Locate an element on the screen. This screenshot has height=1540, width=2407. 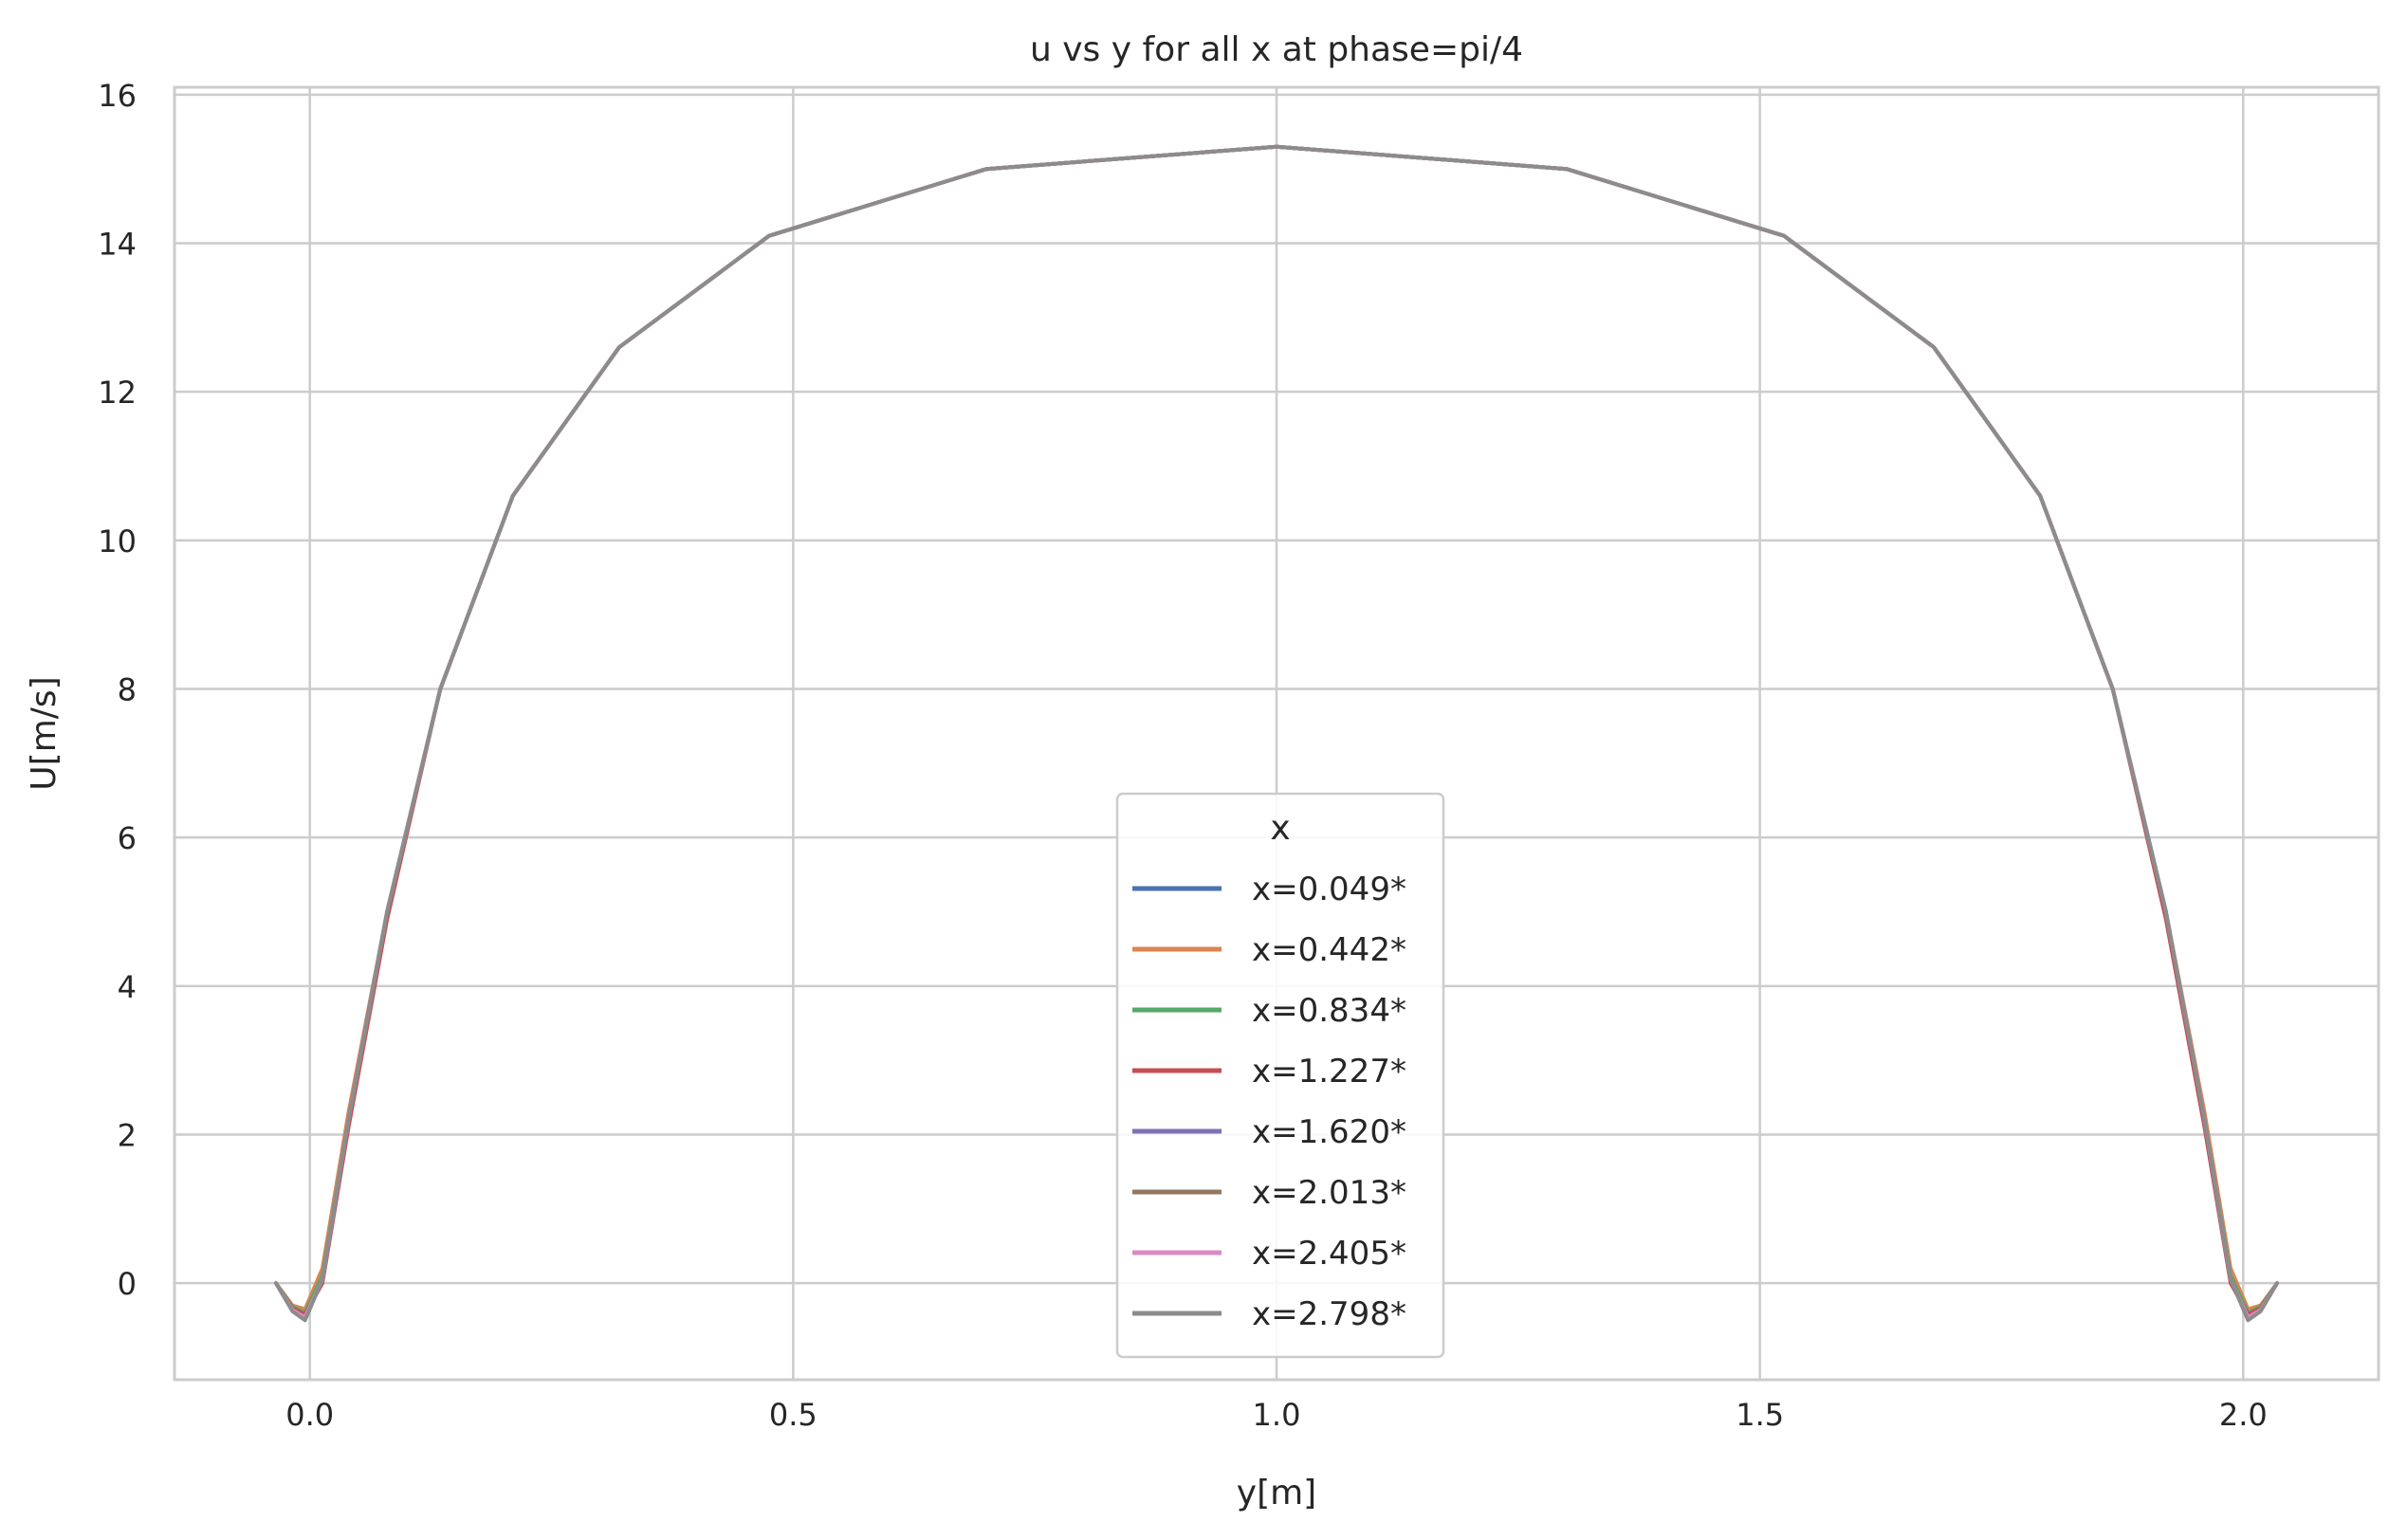
chart-title: u vs y for all x at phase=pi/4 is located at coordinates (1276, 49).